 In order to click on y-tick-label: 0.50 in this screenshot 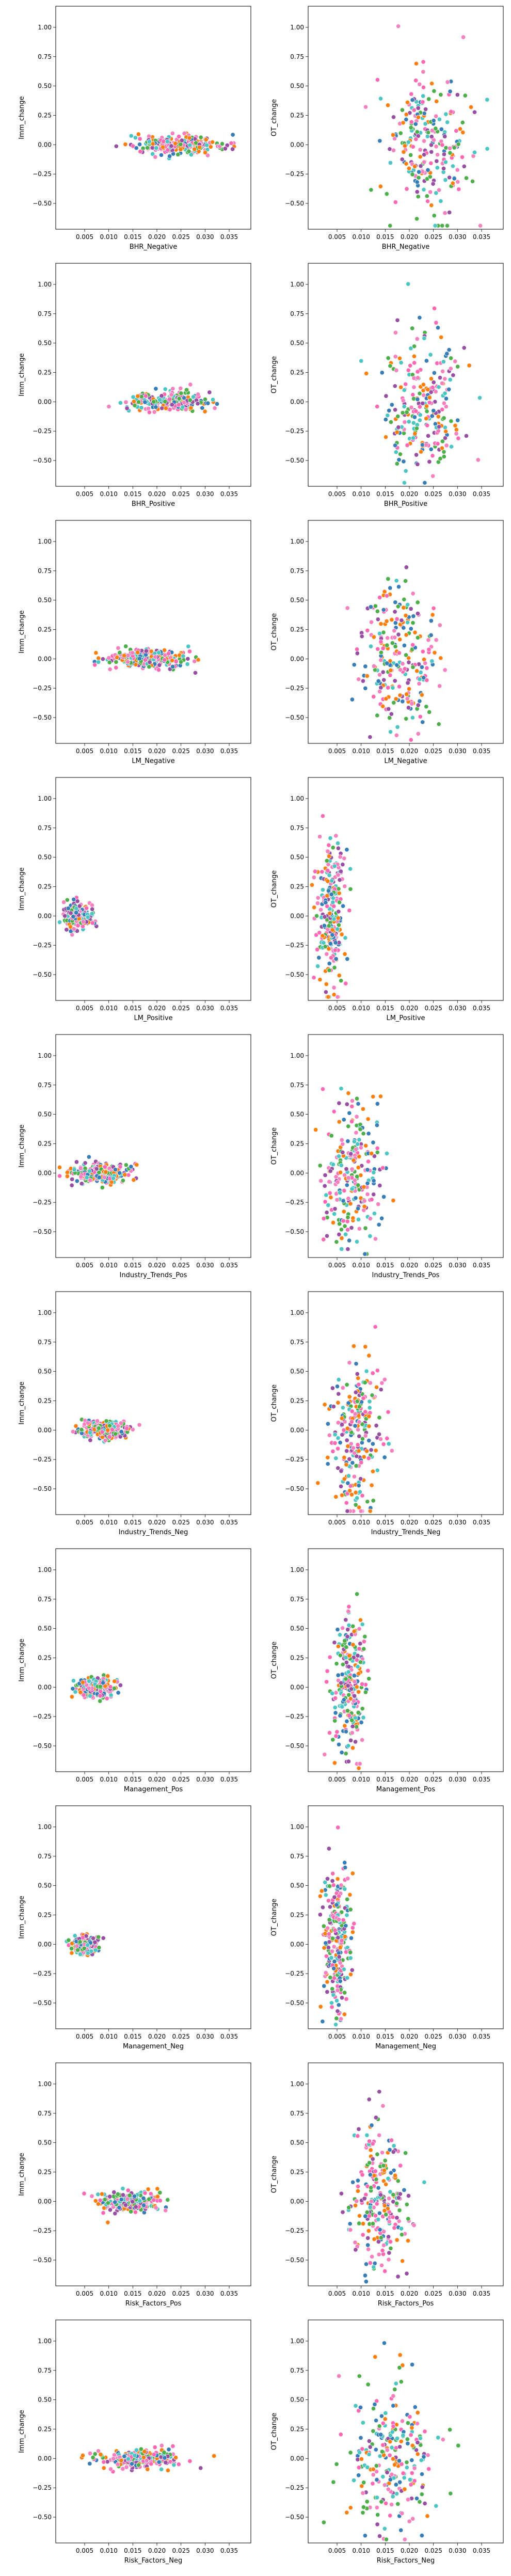, I will do `click(45, 1628)`.